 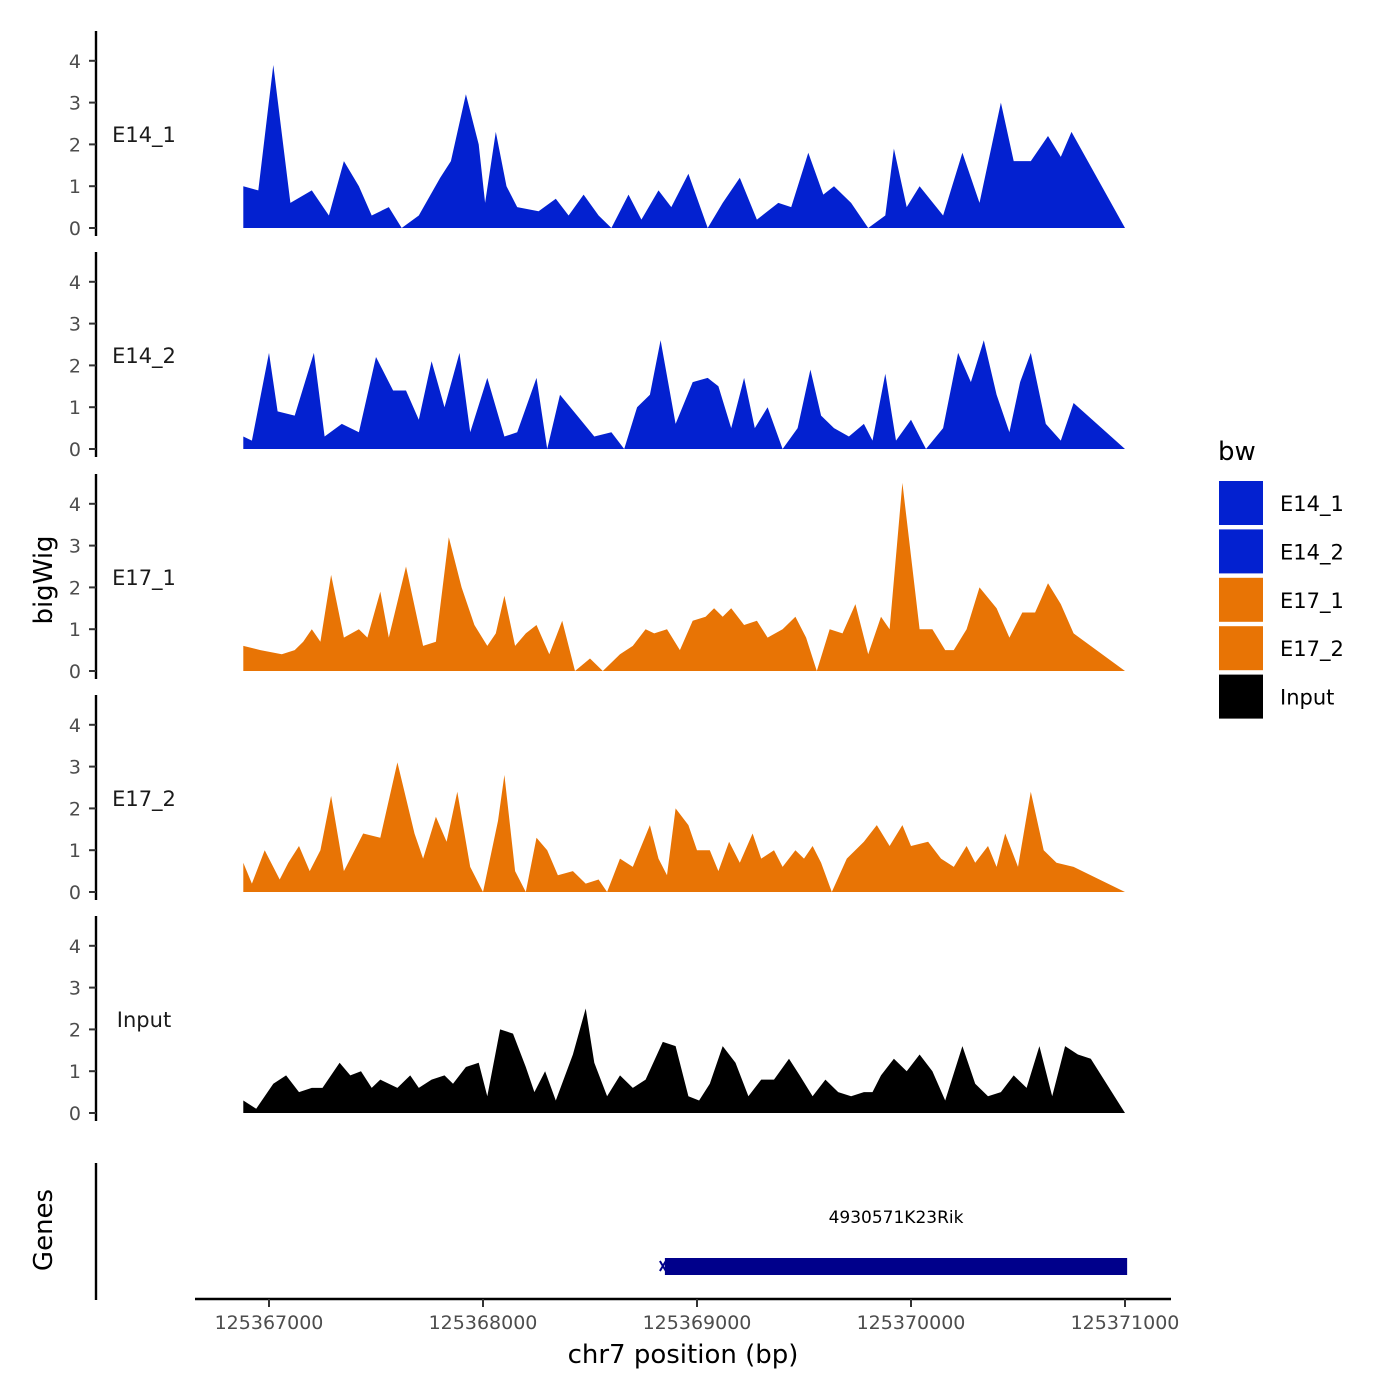 I want to click on x-tick-label: 125370000, so click(x=911, y=1323).